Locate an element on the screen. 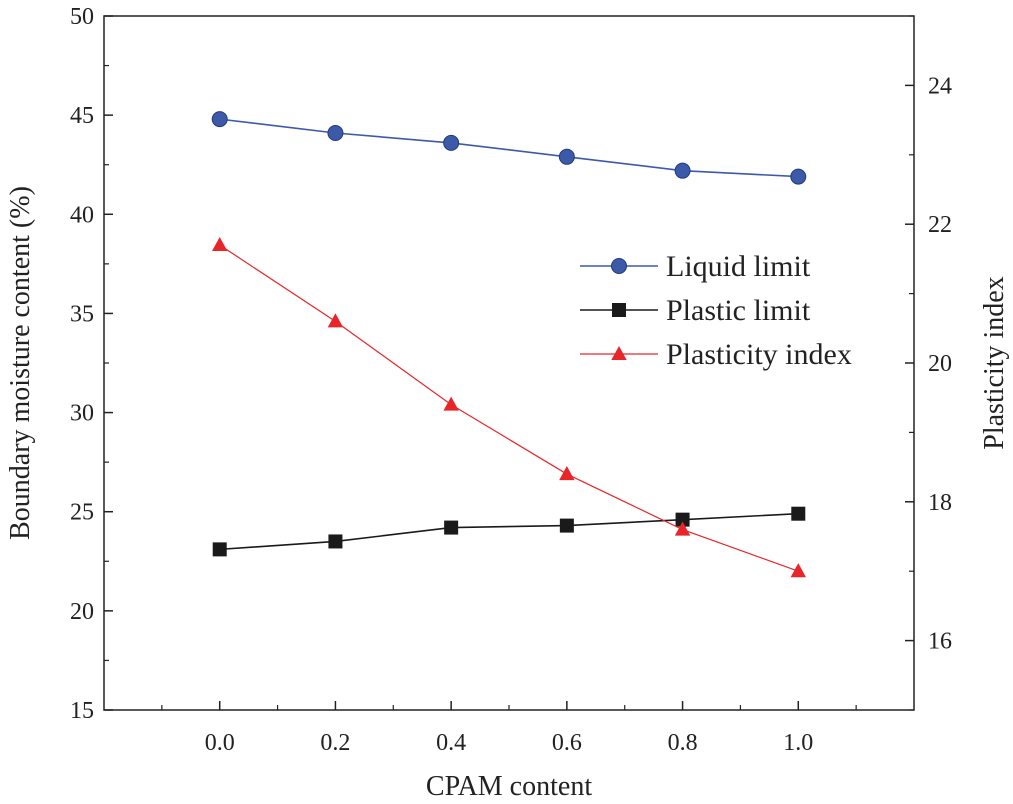  y-right-tick-label: 24 is located at coordinates (940, 86).